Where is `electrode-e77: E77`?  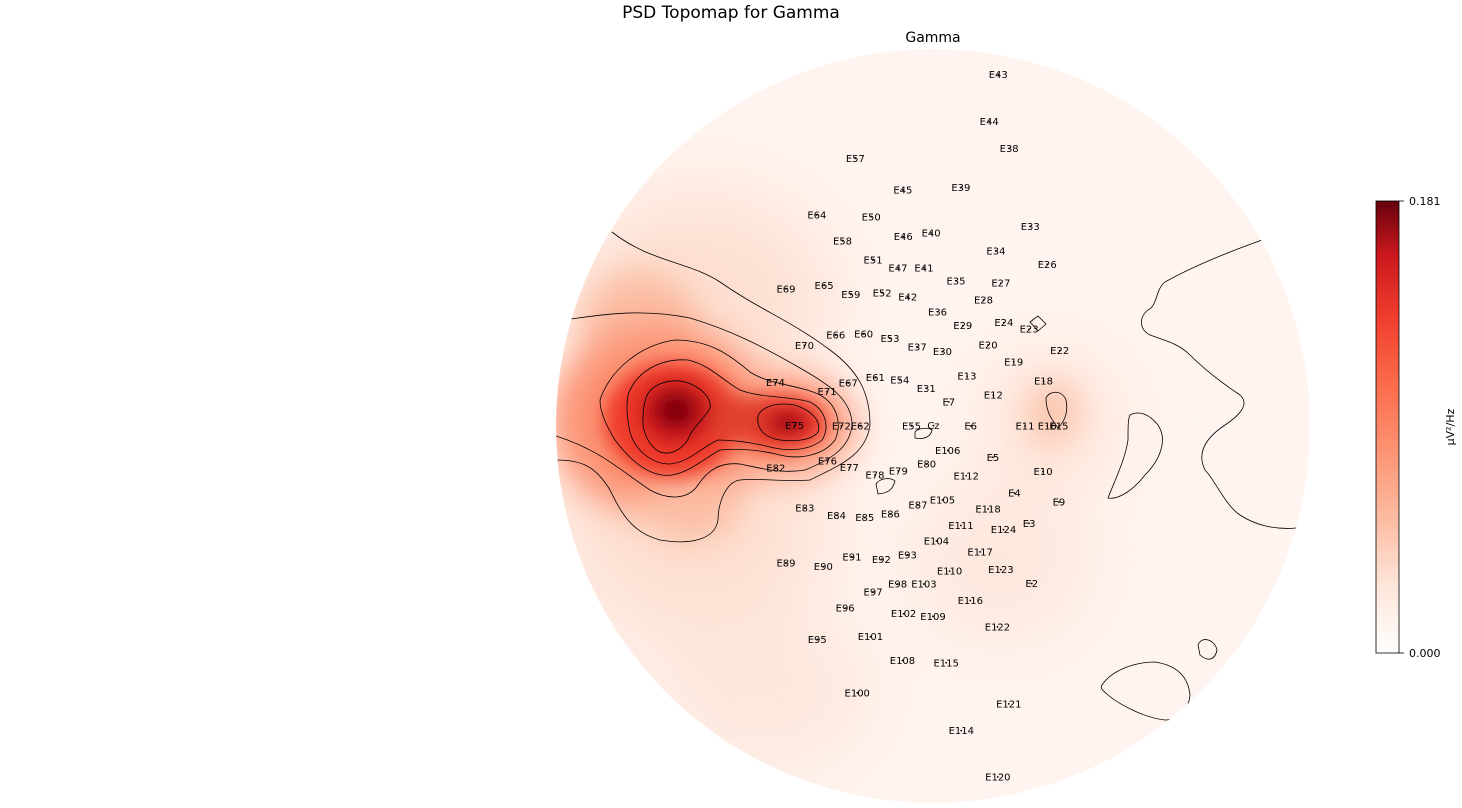
electrode-e77: E77 is located at coordinates (849, 468).